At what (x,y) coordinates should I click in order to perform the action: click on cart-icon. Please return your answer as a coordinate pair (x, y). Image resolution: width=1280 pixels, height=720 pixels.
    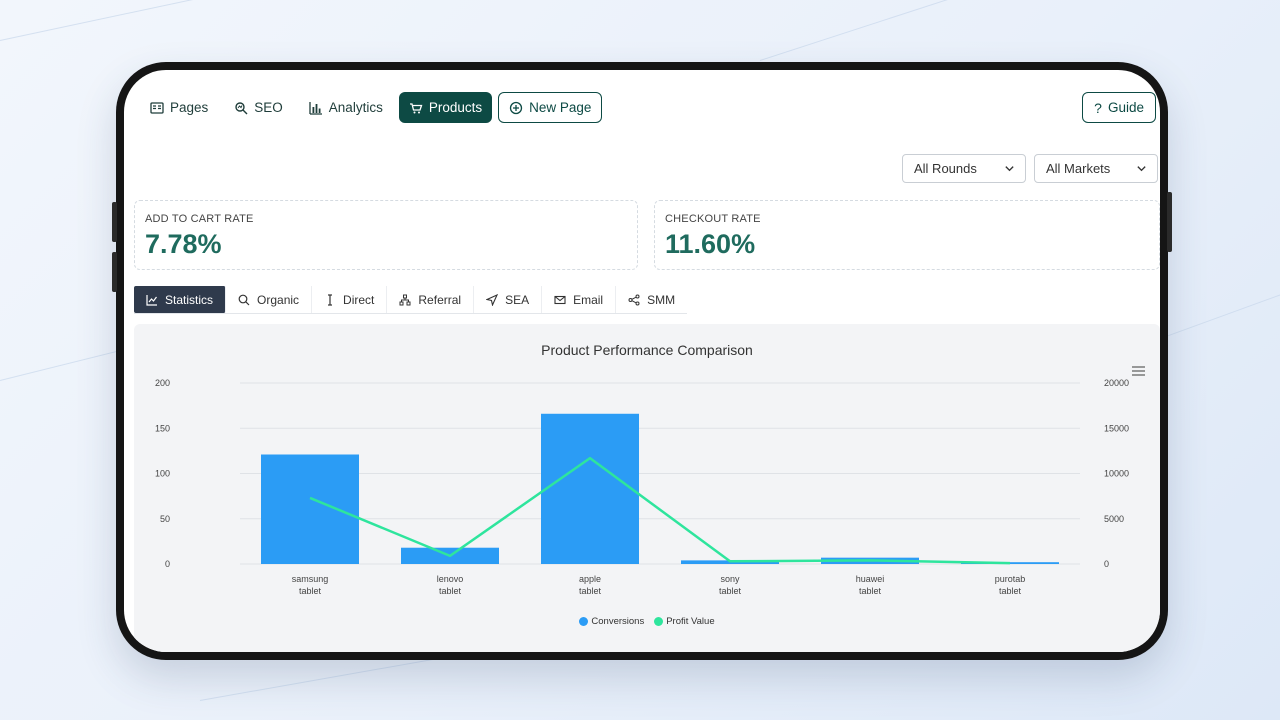
    Looking at the image, I should click on (416, 107).